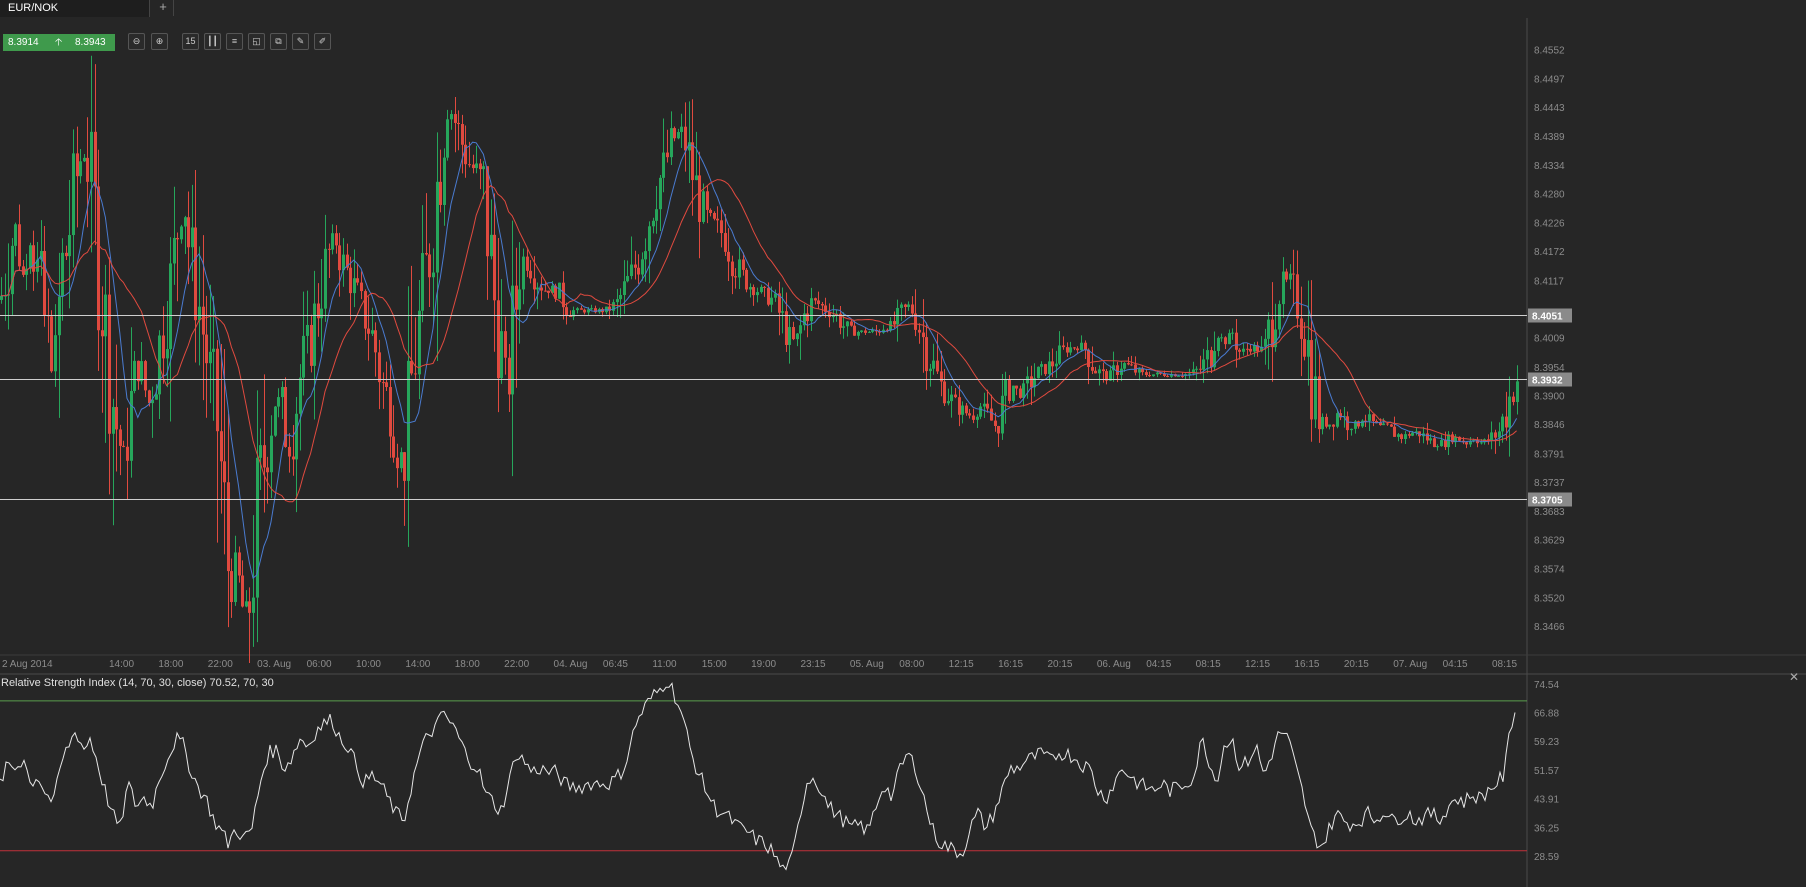 This screenshot has width=1806, height=887. What do you see at coordinates (256, 41) in the screenshot?
I see `draw-tools-icon: ◱` at bounding box center [256, 41].